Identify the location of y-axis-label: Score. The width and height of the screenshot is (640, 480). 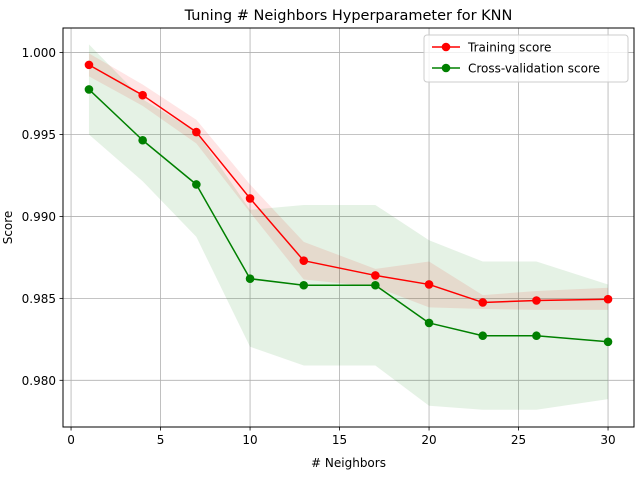
(8, 228).